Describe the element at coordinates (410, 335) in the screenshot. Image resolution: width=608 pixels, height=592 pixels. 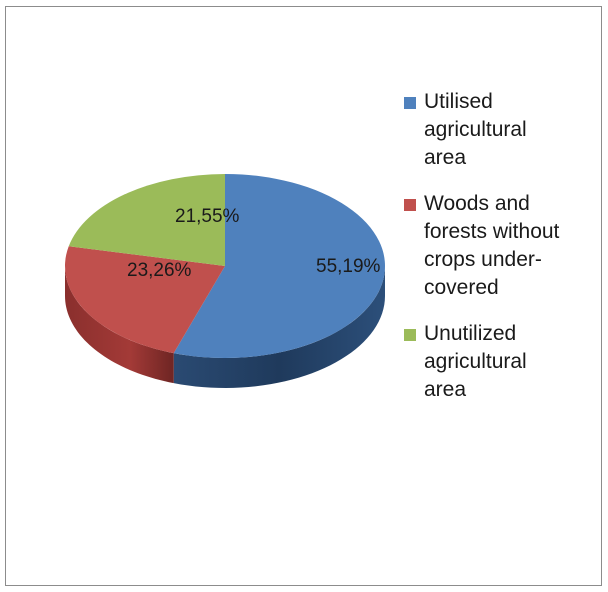
I see `legend-swatch-green` at that location.